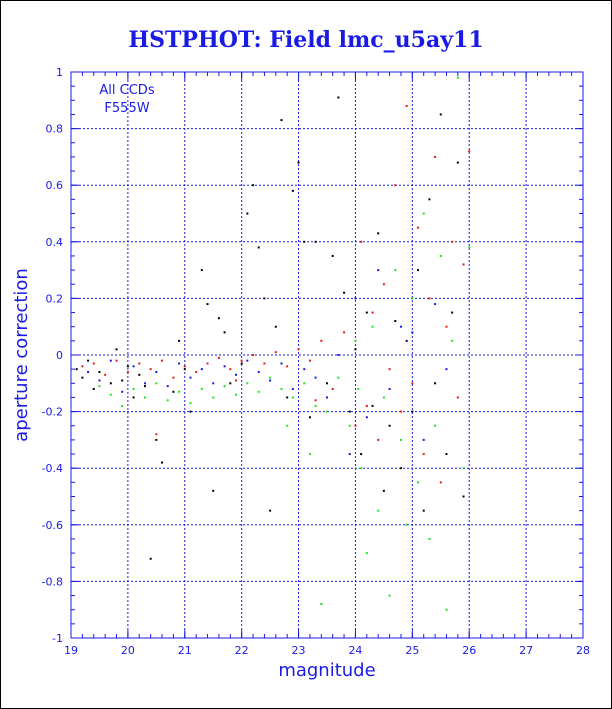 The height and width of the screenshot is (709, 612). I want to click on y-tick-label: -0.8, so click(52, 581).